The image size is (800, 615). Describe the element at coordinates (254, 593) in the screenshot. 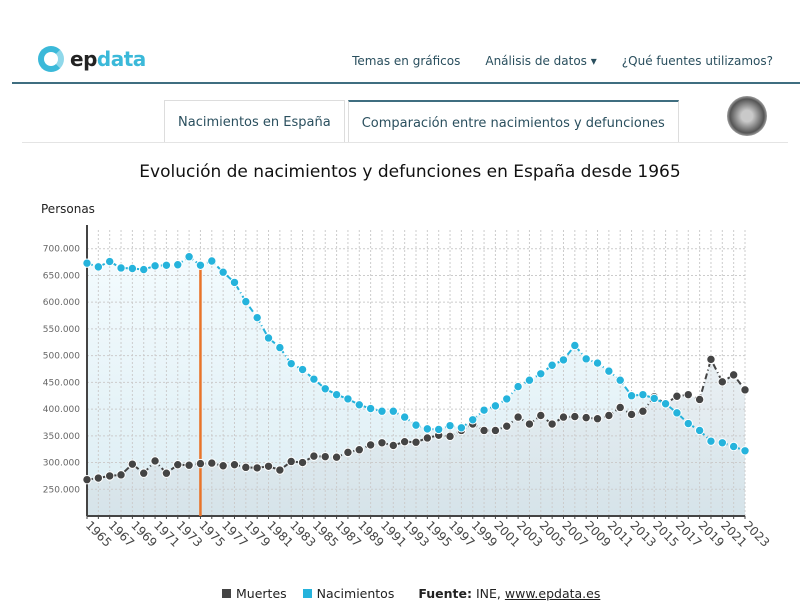

I see `legend-muertes: Muertes` at that location.